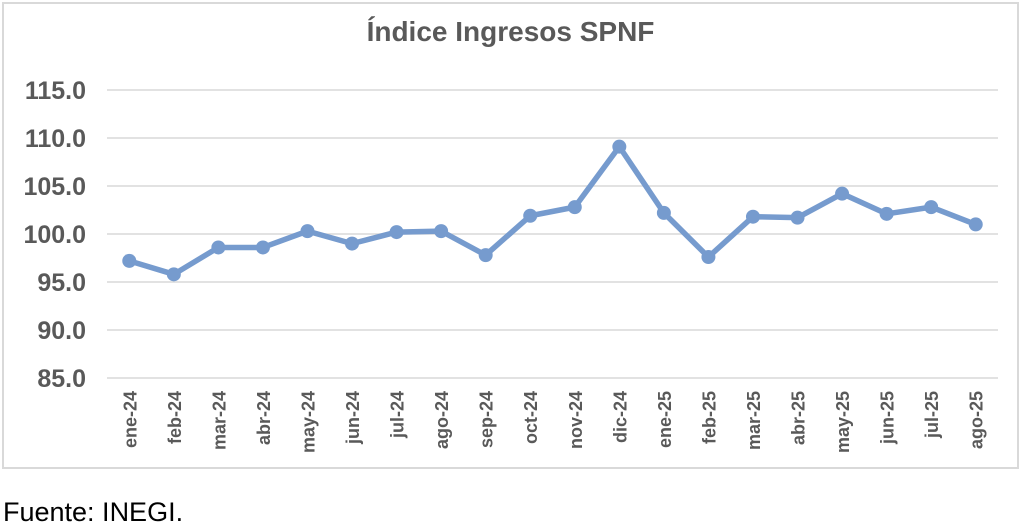 Image resolution: width=1024 pixels, height=530 pixels. I want to click on x-tick-label: dic-24, so click(620, 417).